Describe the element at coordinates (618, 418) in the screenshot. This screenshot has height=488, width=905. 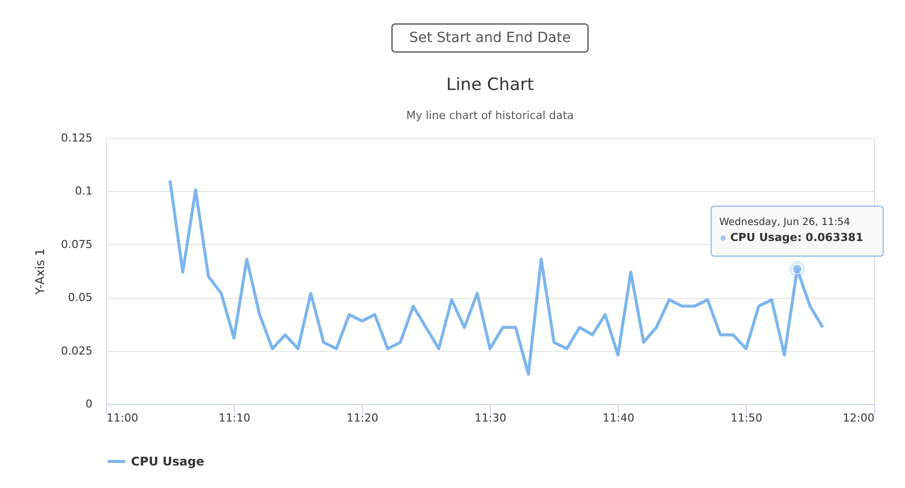
I see `x-tick-label: 11:40` at that location.